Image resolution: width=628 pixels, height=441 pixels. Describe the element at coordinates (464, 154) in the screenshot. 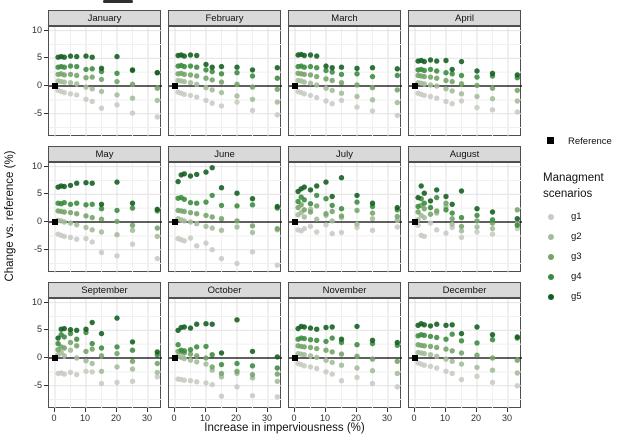

I see `facet-strip: August` at that location.